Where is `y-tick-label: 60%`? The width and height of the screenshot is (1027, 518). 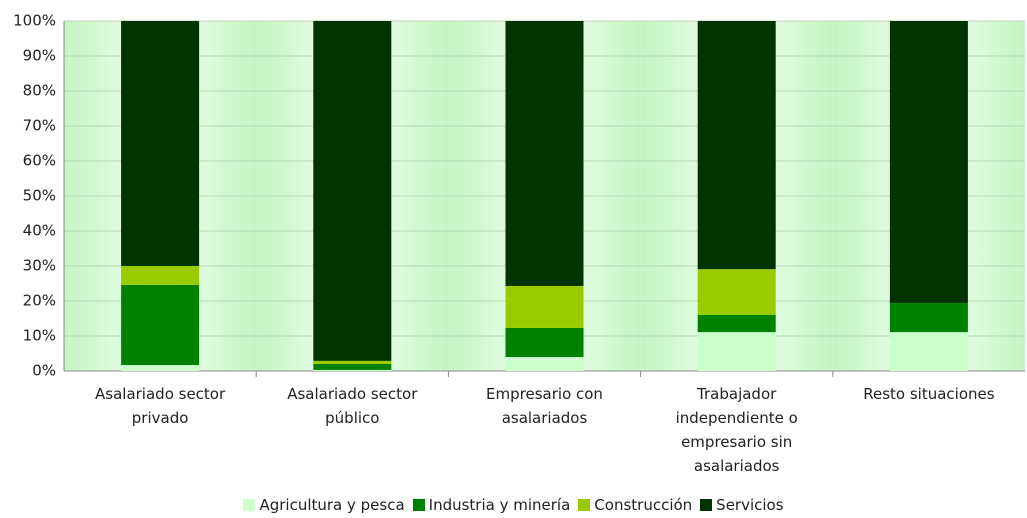
y-tick-label: 60% is located at coordinates (39, 161).